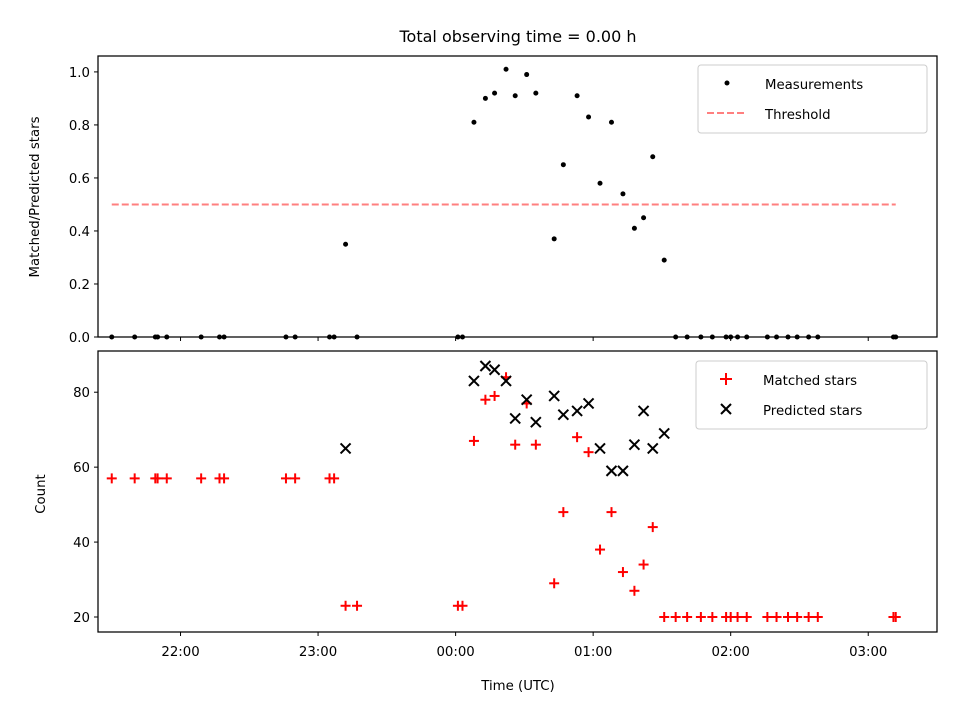 The image size is (960, 720). I want to click on bottom-x-tick-label: 22:00, so click(180, 652).